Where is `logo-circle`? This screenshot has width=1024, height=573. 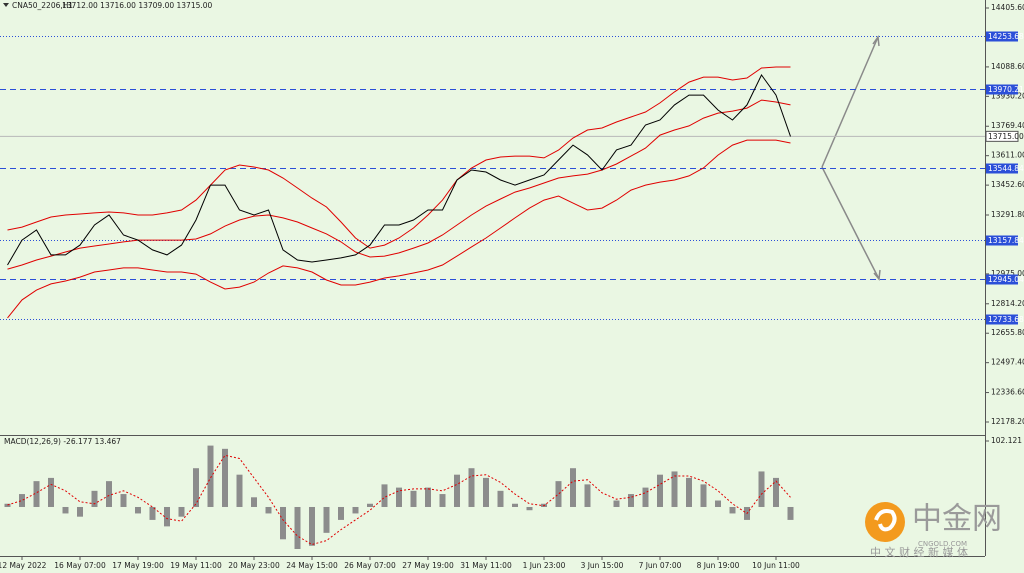
logo-circle is located at coordinates (885, 522).